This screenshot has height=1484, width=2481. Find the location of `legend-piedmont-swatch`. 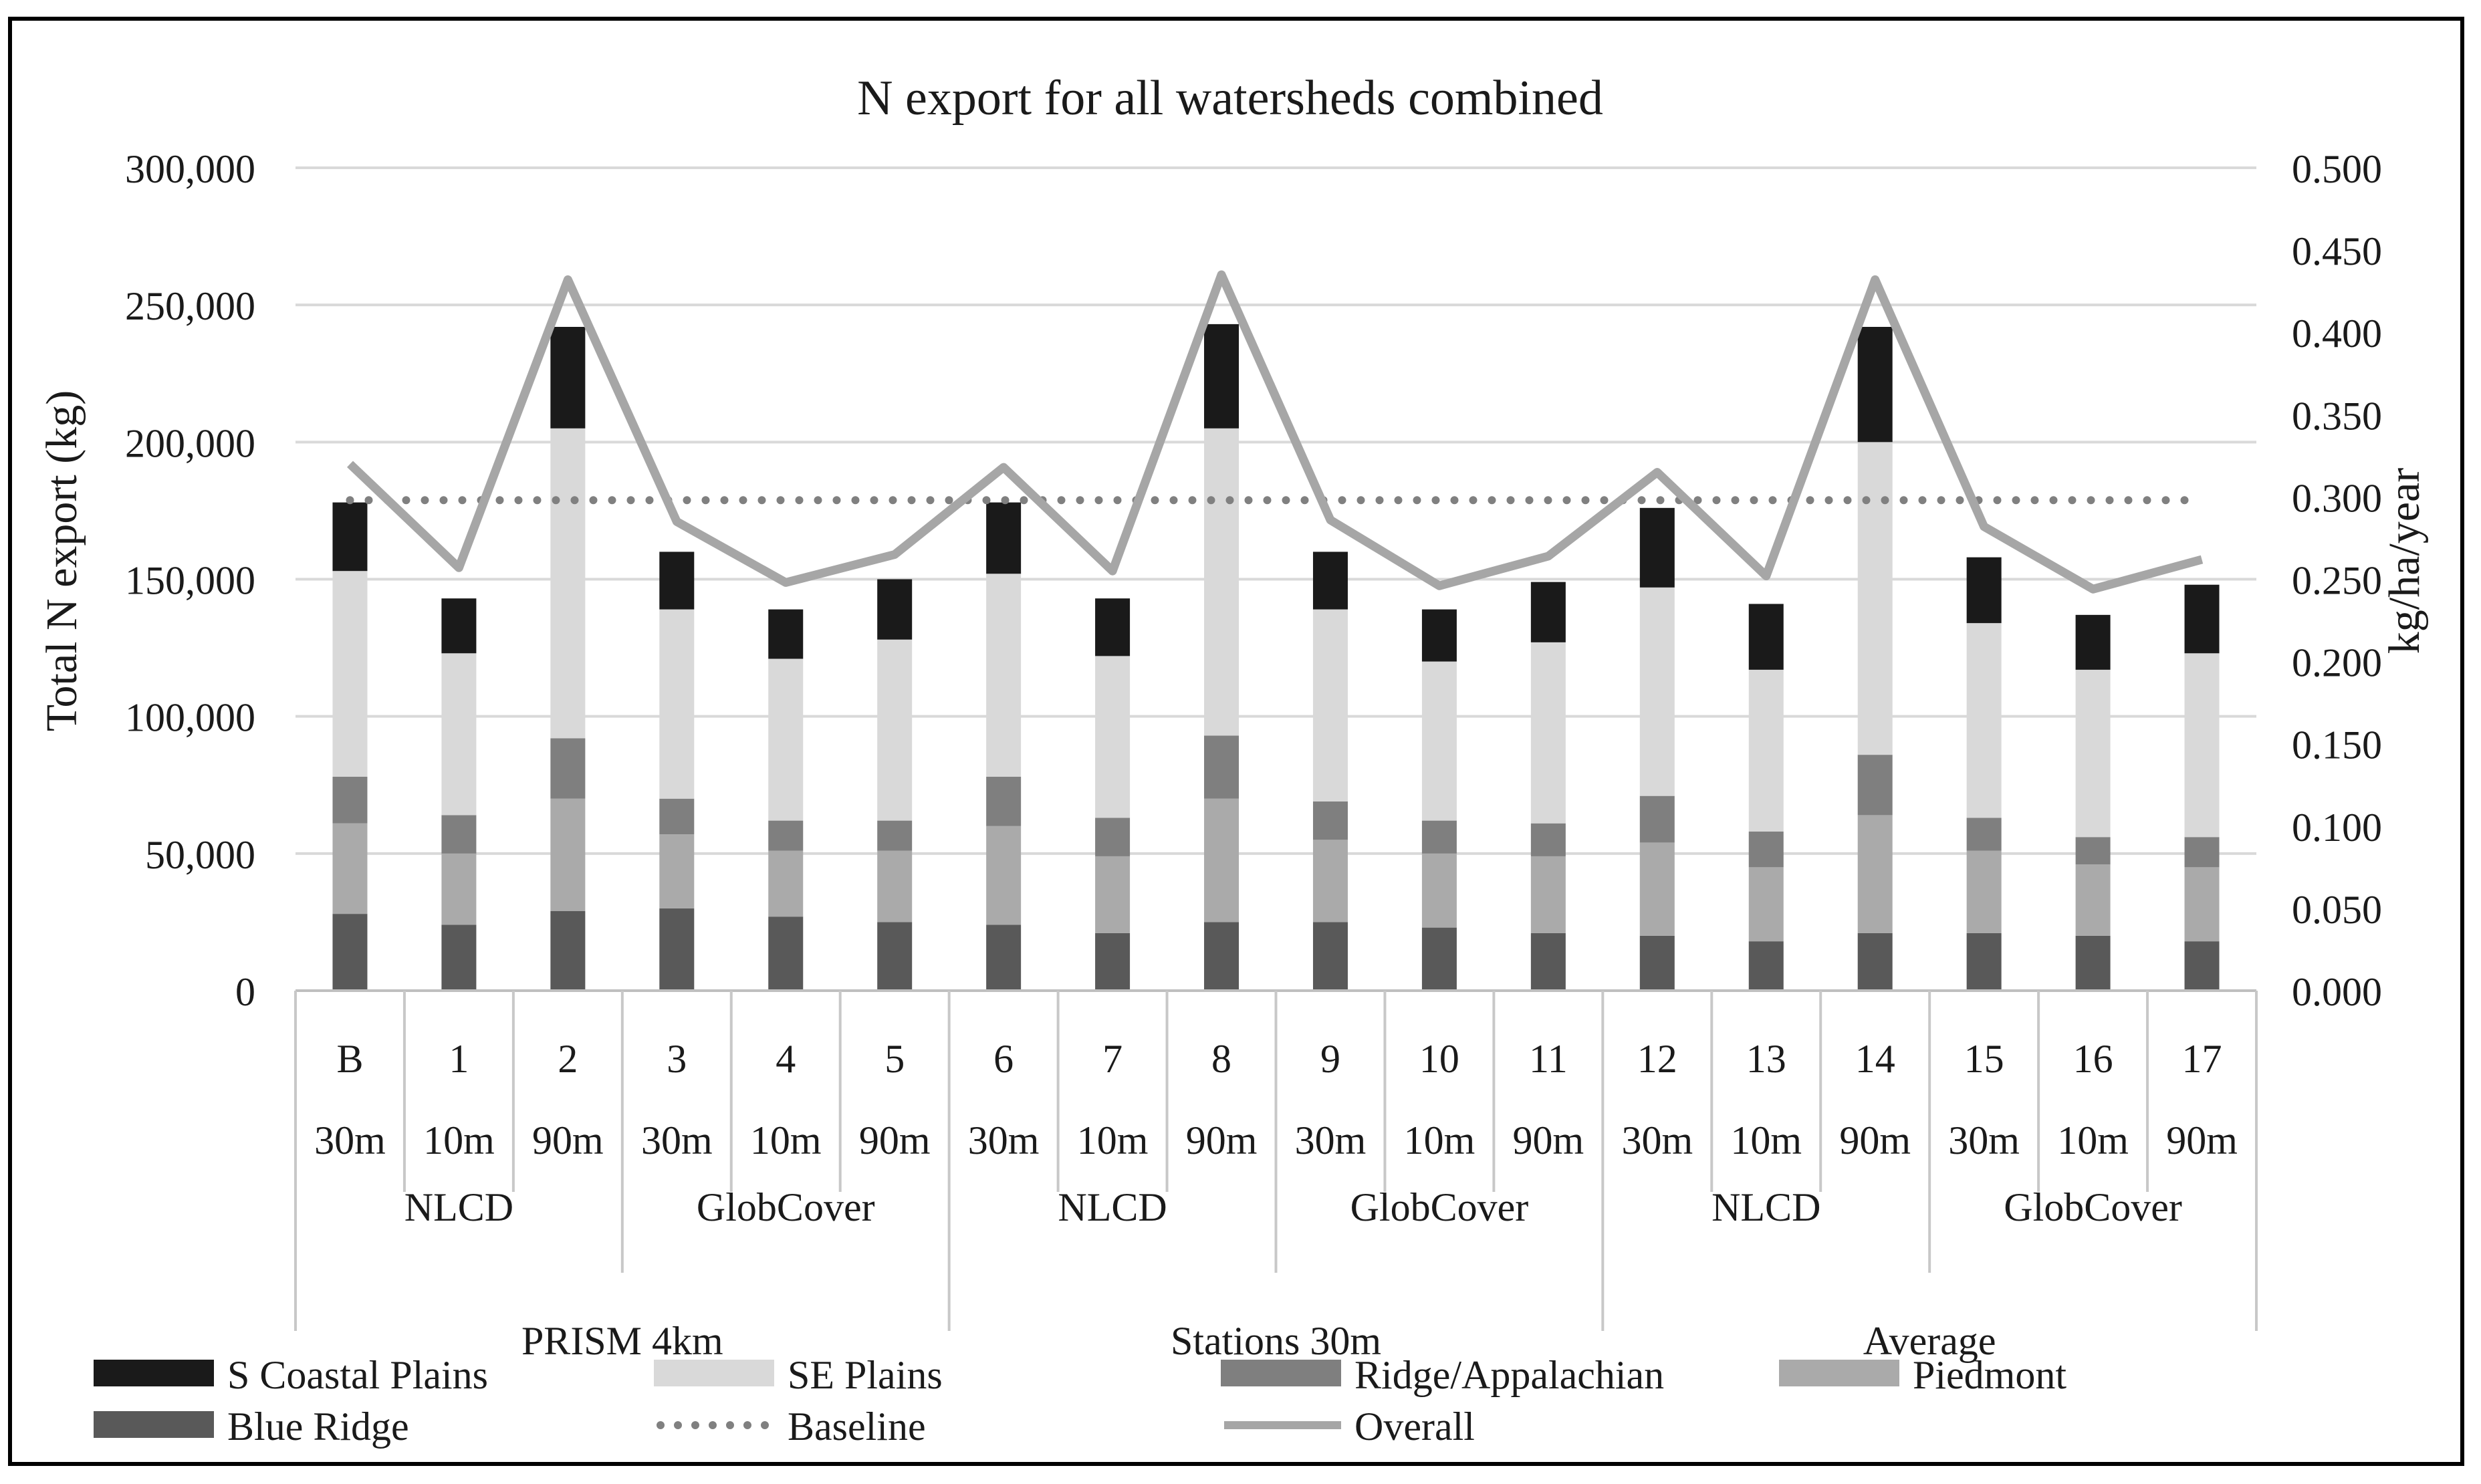

legend-piedmont-swatch is located at coordinates (1839, 1373).